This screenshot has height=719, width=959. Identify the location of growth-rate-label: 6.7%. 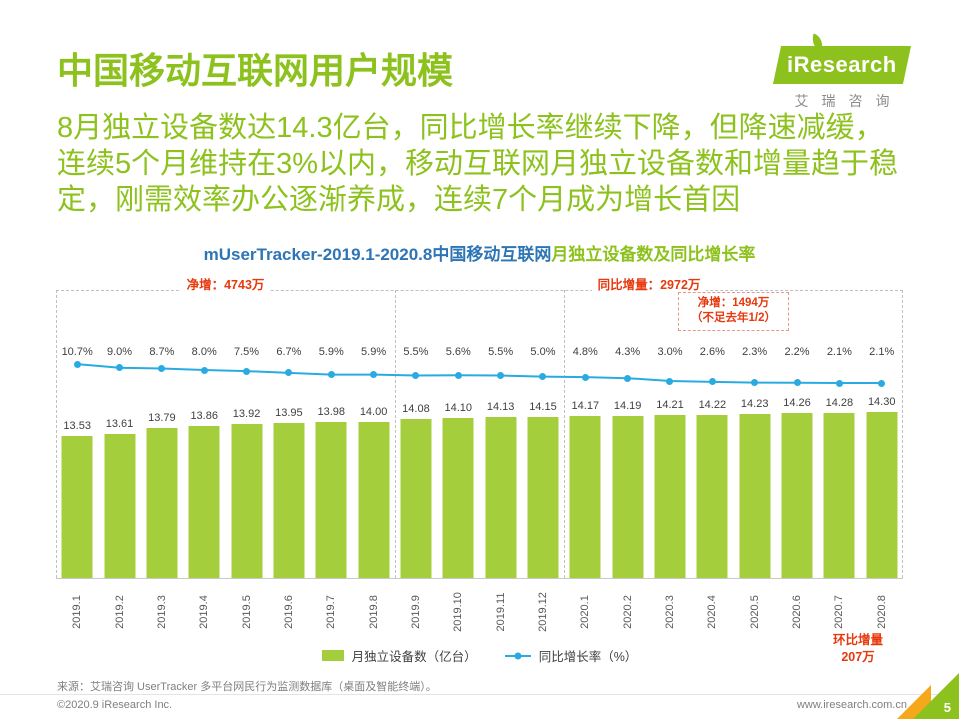
(289, 352).